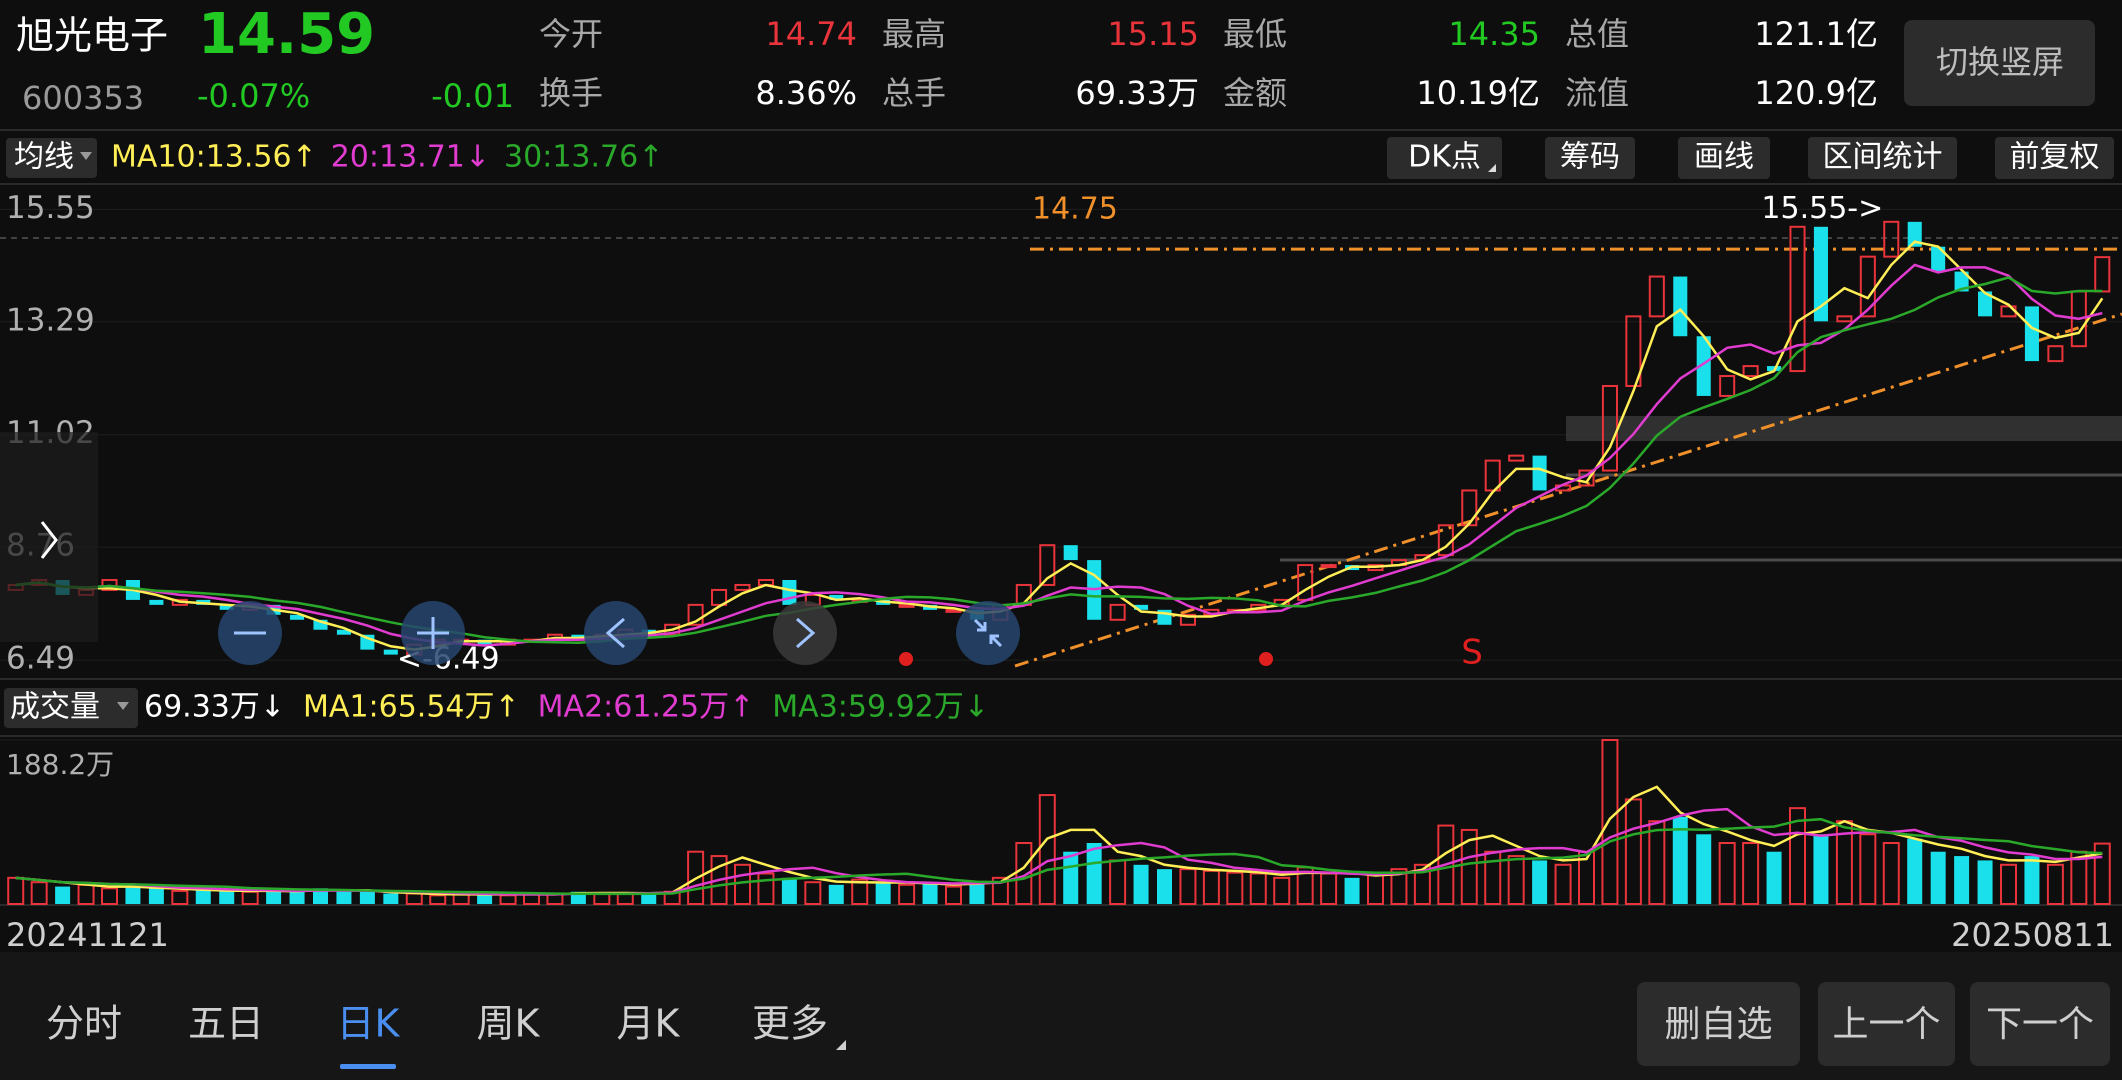  Describe the element at coordinates (906, 659) in the screenshot. I see `signal-dot` at that location.